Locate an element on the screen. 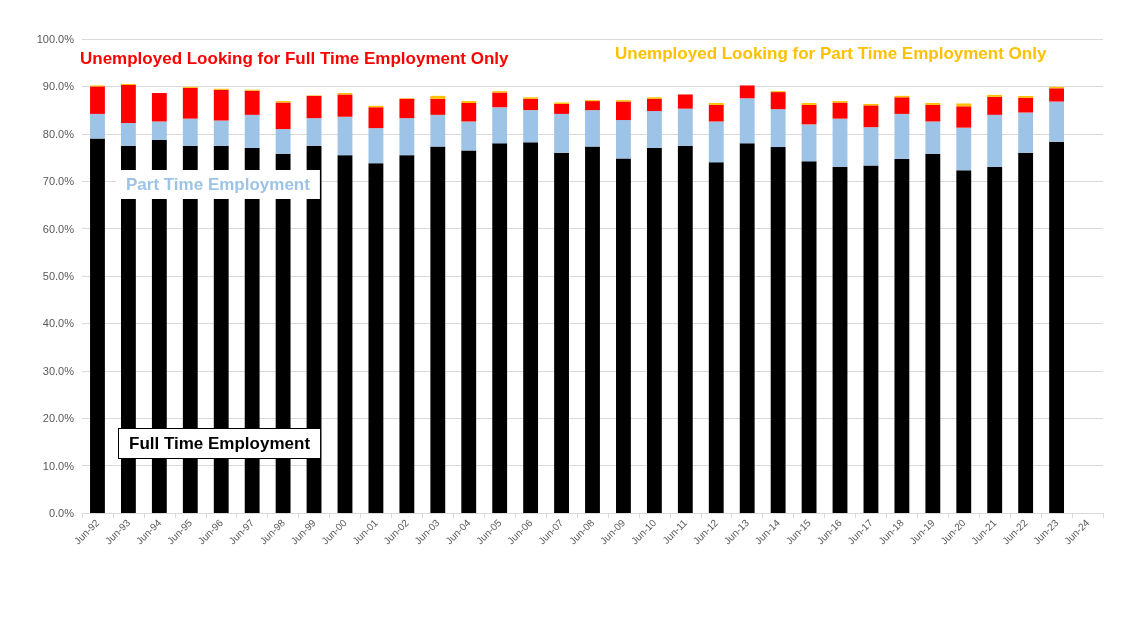  series-label: Part Time Employment is located at coordinates (218, 184).